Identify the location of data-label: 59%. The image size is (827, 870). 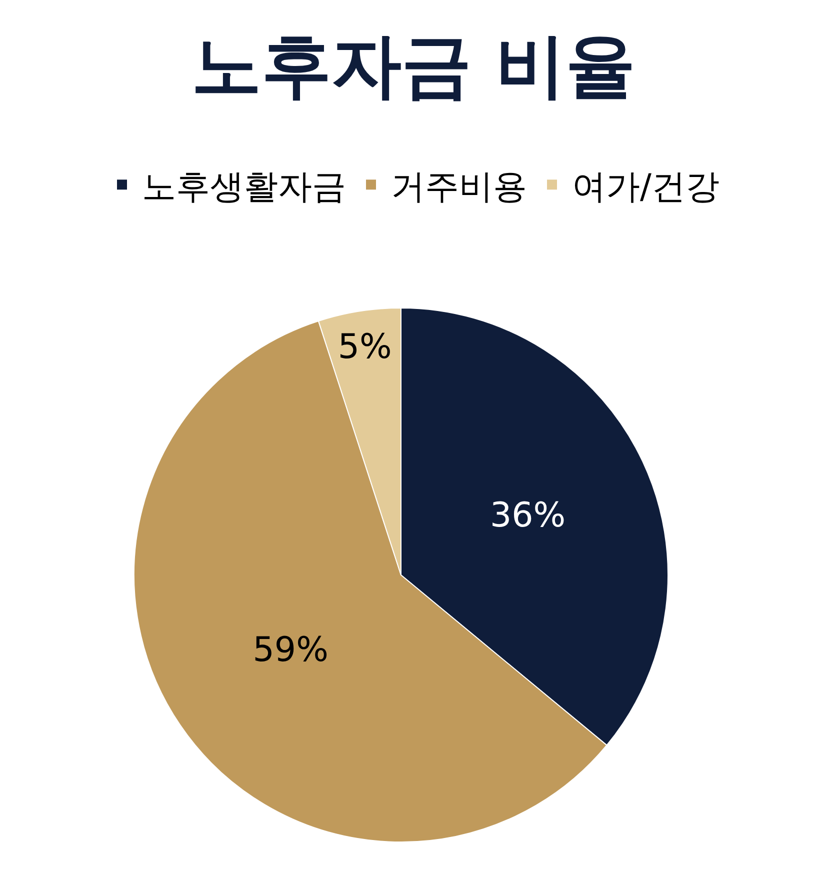
(290, 650).